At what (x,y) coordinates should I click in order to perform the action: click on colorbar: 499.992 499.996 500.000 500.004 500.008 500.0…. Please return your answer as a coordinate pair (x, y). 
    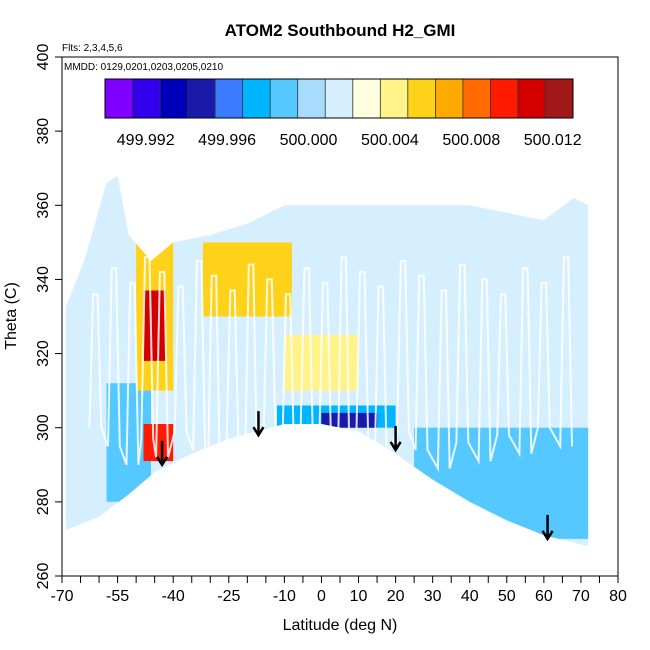
    Looking at the image, I should click on (343, 113).